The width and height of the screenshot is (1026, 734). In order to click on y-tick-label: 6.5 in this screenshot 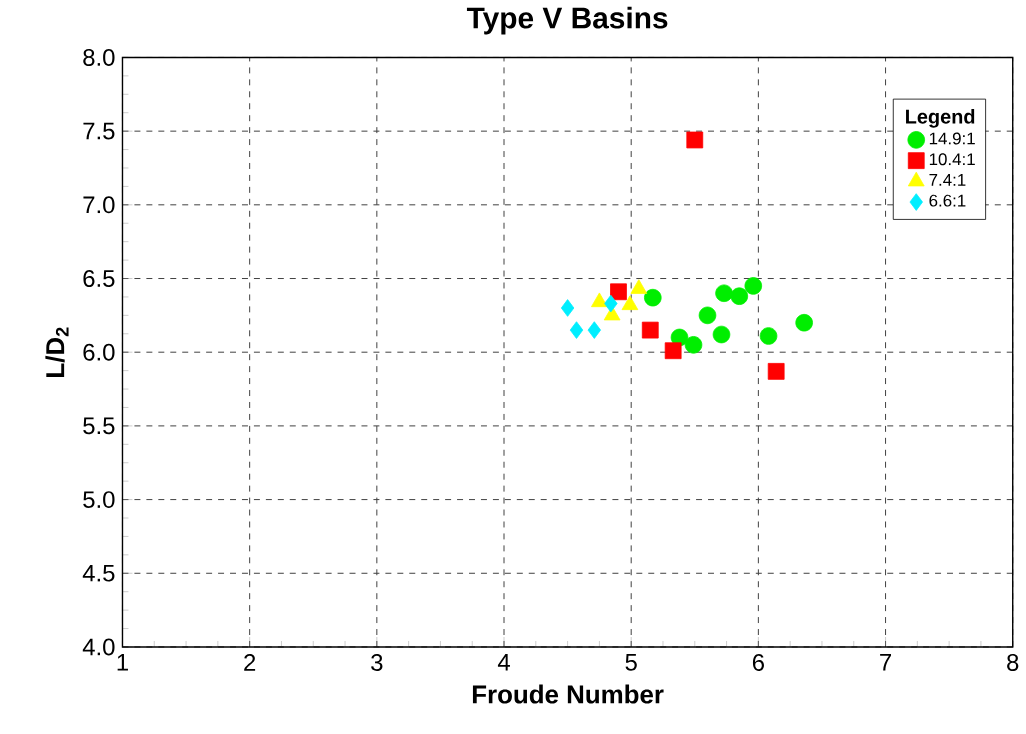, I will do `click(99, 279)`.